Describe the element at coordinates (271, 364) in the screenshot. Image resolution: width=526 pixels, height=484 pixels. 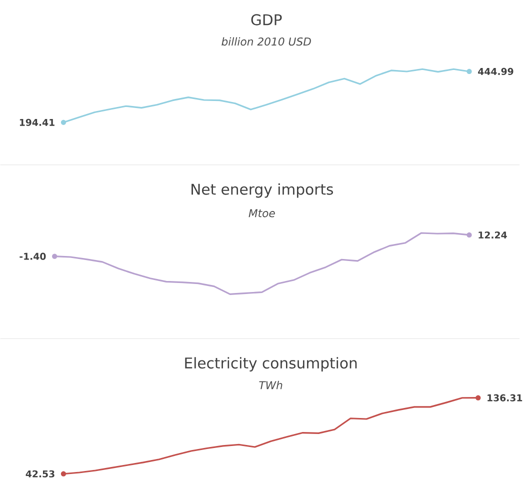
I see `chart-title: Electricity consumption` at that location.